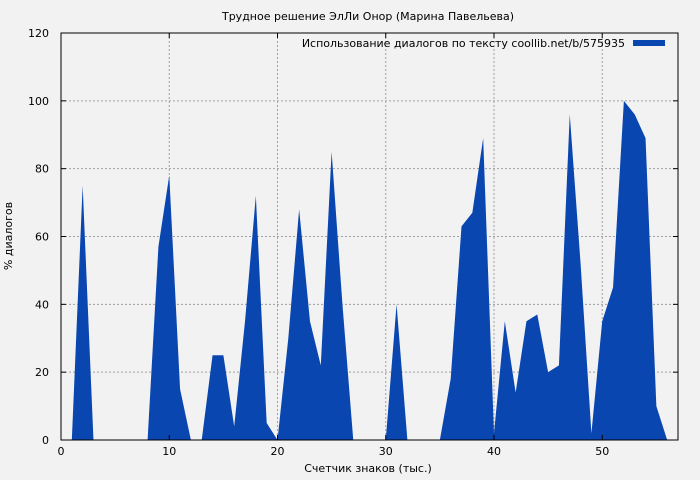 This screenshot has height=480, width=700. What do you see at coordinates (38, 33) in the screenshot?
I see `y-tick-label: 120` at bounding box center [38, 33].